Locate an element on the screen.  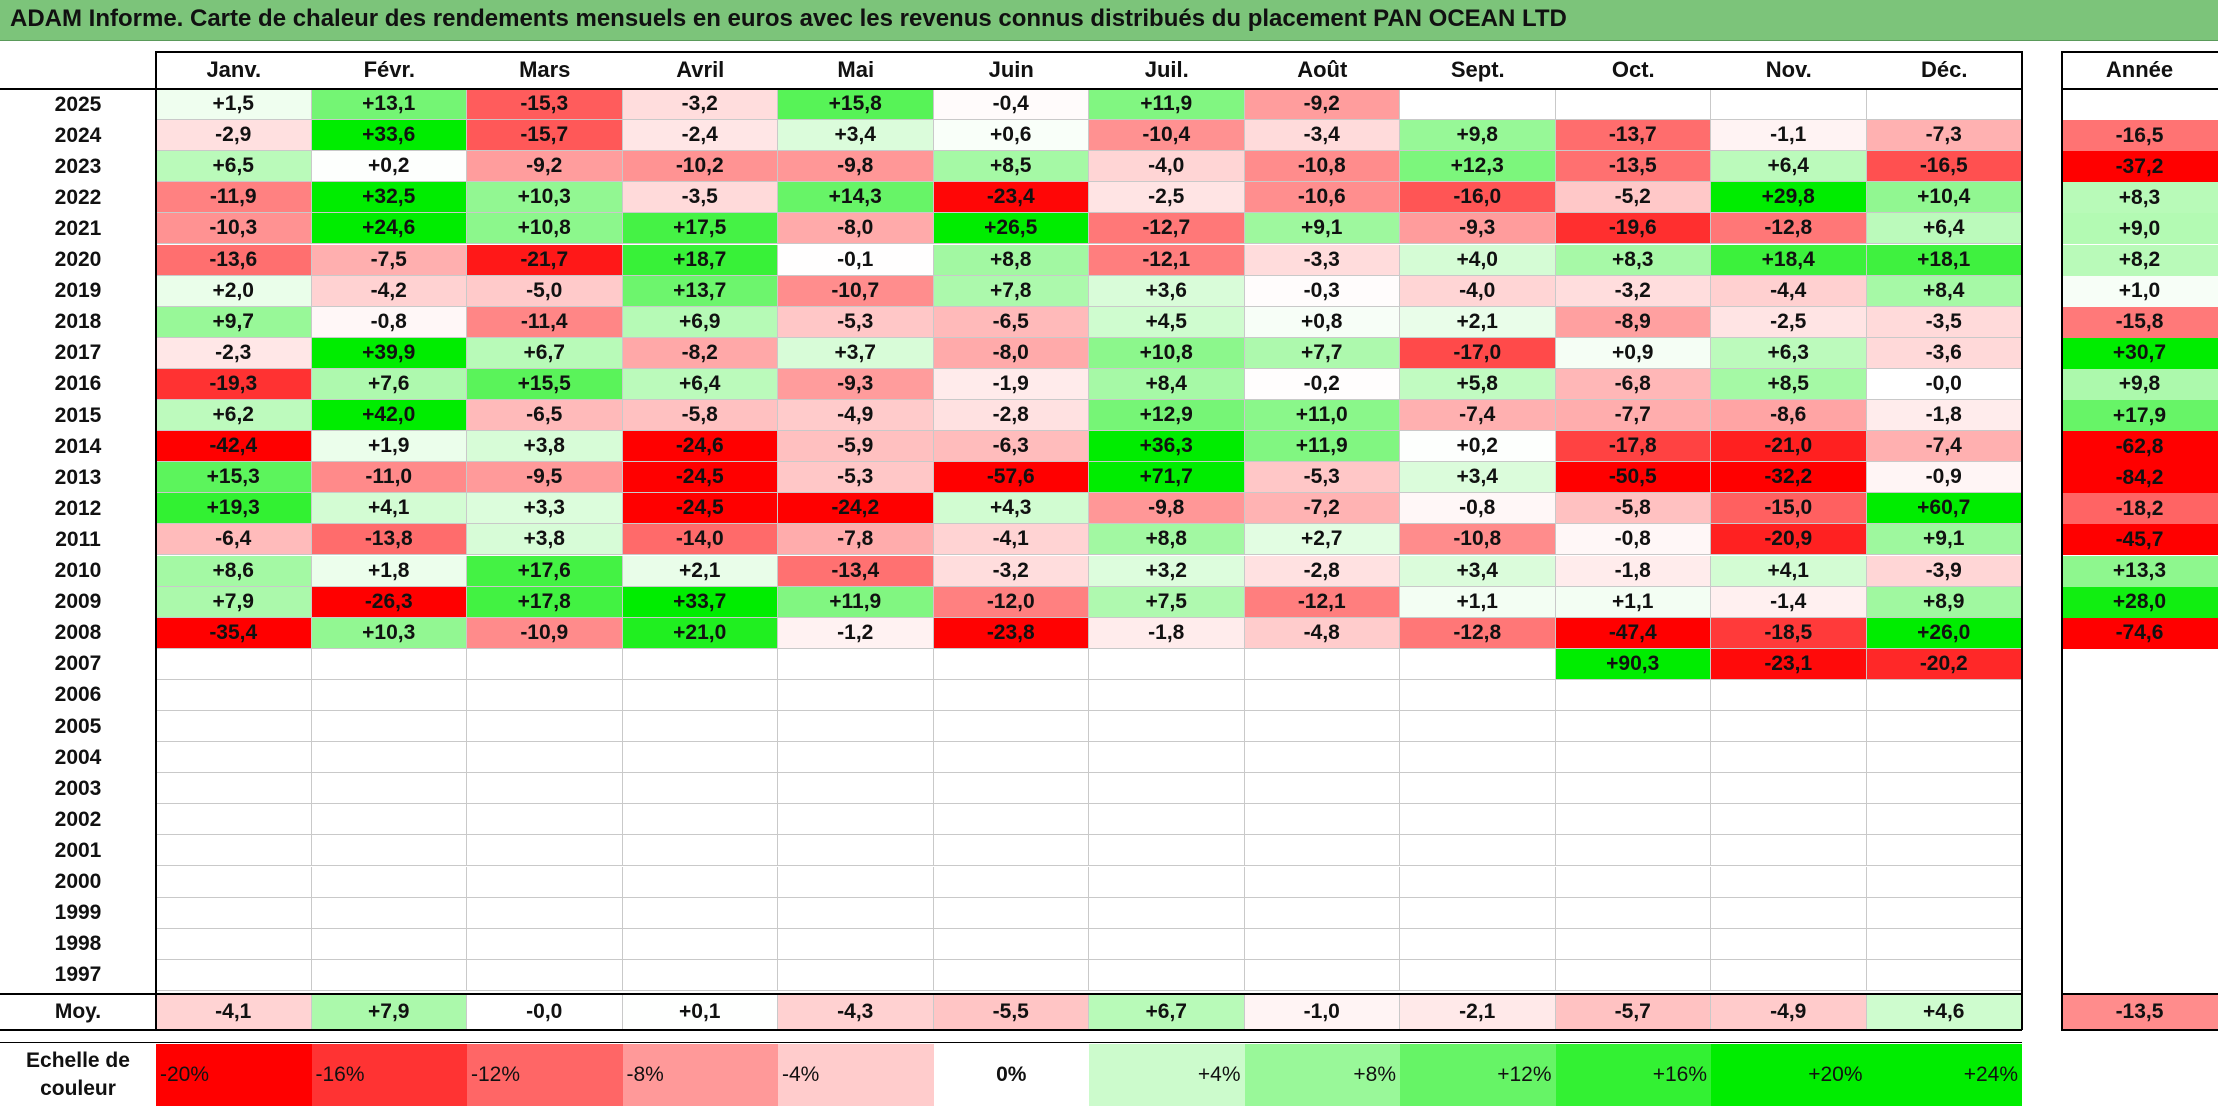
heatmap-cell: -8,2 is located at coordinates (700, 353).